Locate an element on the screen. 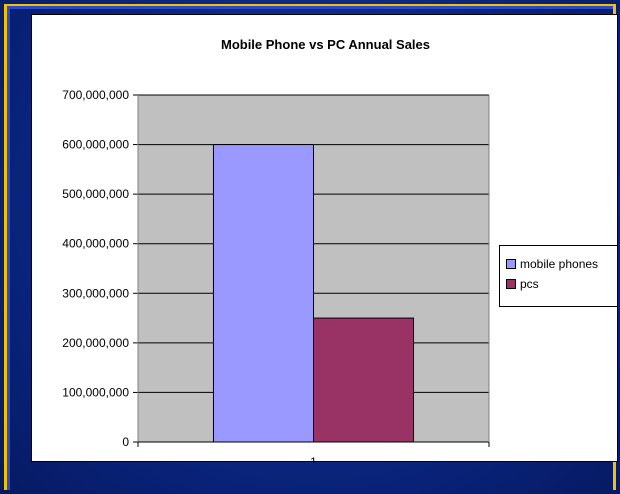  legend-label-pcs: pcs is located at coordinates (529, 284).